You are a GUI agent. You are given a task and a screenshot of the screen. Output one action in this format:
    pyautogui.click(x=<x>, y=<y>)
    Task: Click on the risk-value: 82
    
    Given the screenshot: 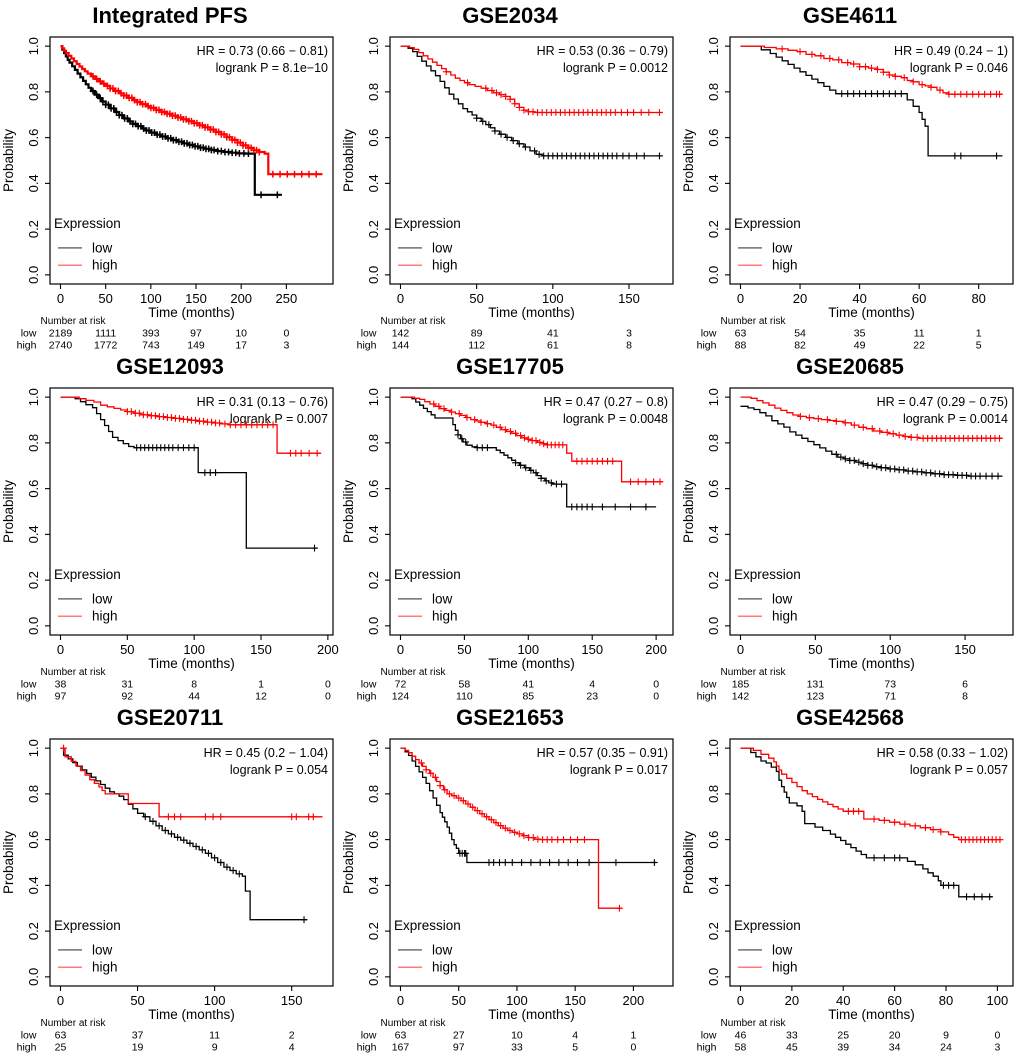 What is the action you would take?
    pyautogui.click(x=800, y=346)
    